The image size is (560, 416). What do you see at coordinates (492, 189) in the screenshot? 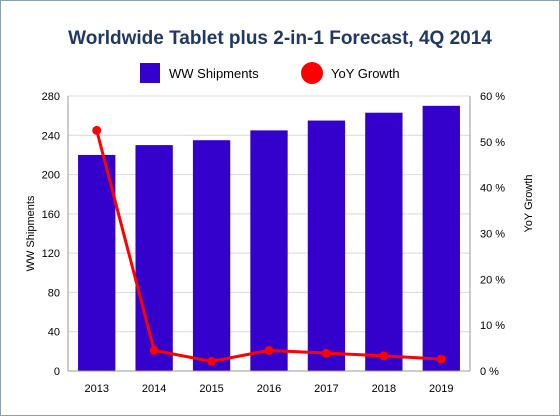
I see `y2-tick-label: 40 %` at bounding box center [492, 189].